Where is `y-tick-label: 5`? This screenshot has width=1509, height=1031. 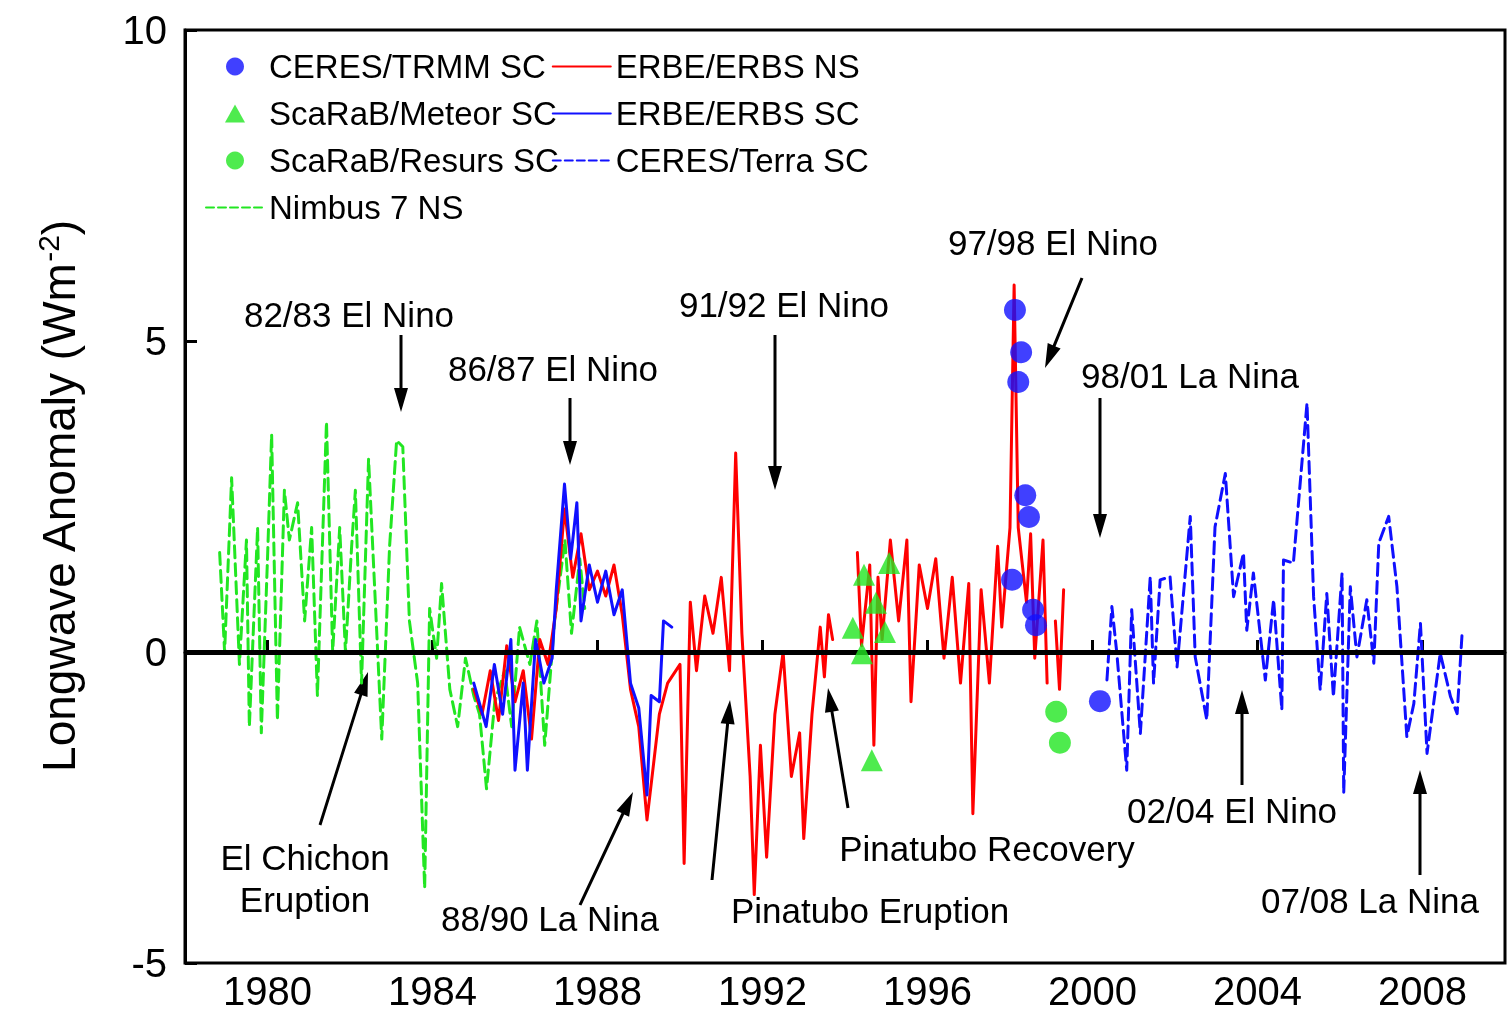 y-tick-label: 5 is located at coordinates (155, 341).